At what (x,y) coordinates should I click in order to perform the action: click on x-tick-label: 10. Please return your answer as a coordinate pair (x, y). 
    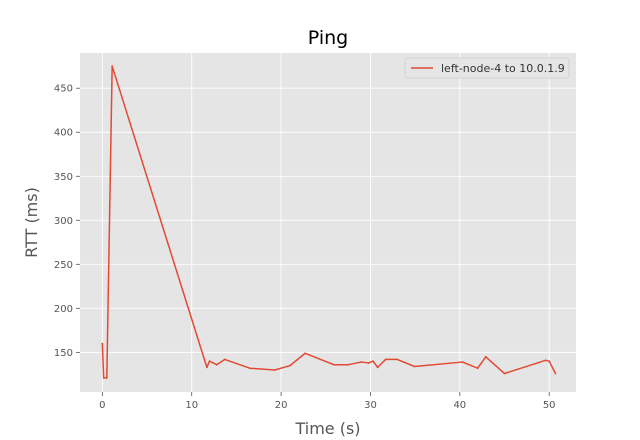
    Looking at the image, I should click on (191, 405).